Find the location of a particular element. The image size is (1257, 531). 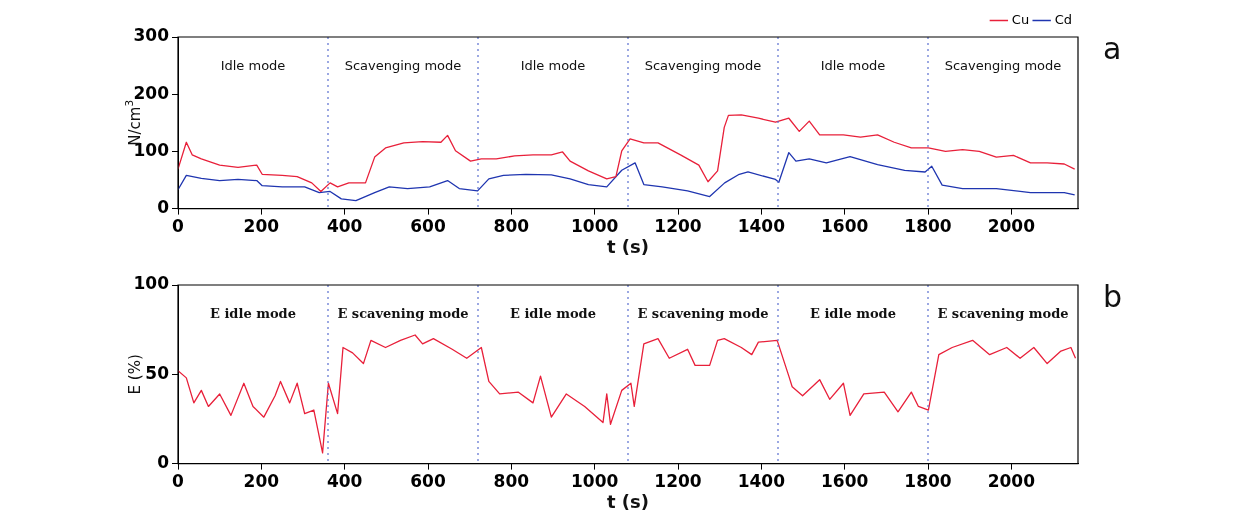

y-tick-label: 300 is located at coordinates (151, 35).